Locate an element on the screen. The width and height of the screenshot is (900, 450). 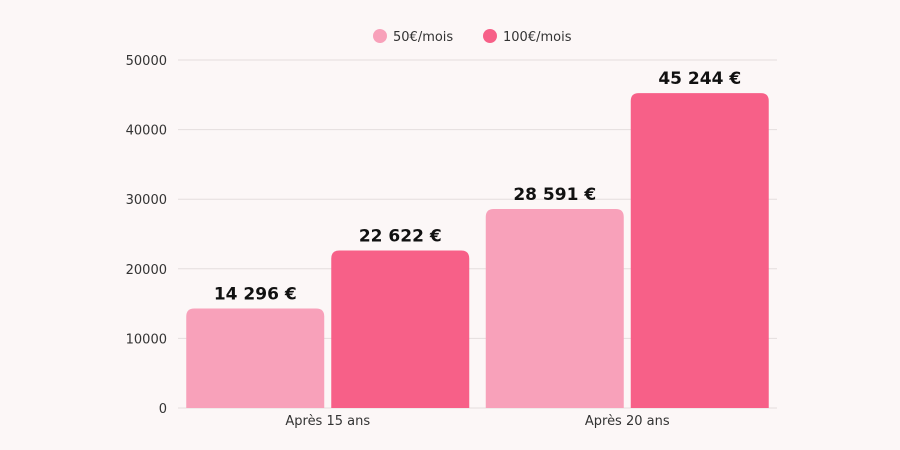
x-tick-label: Après 15 ans is located at coordinates (327, 421).